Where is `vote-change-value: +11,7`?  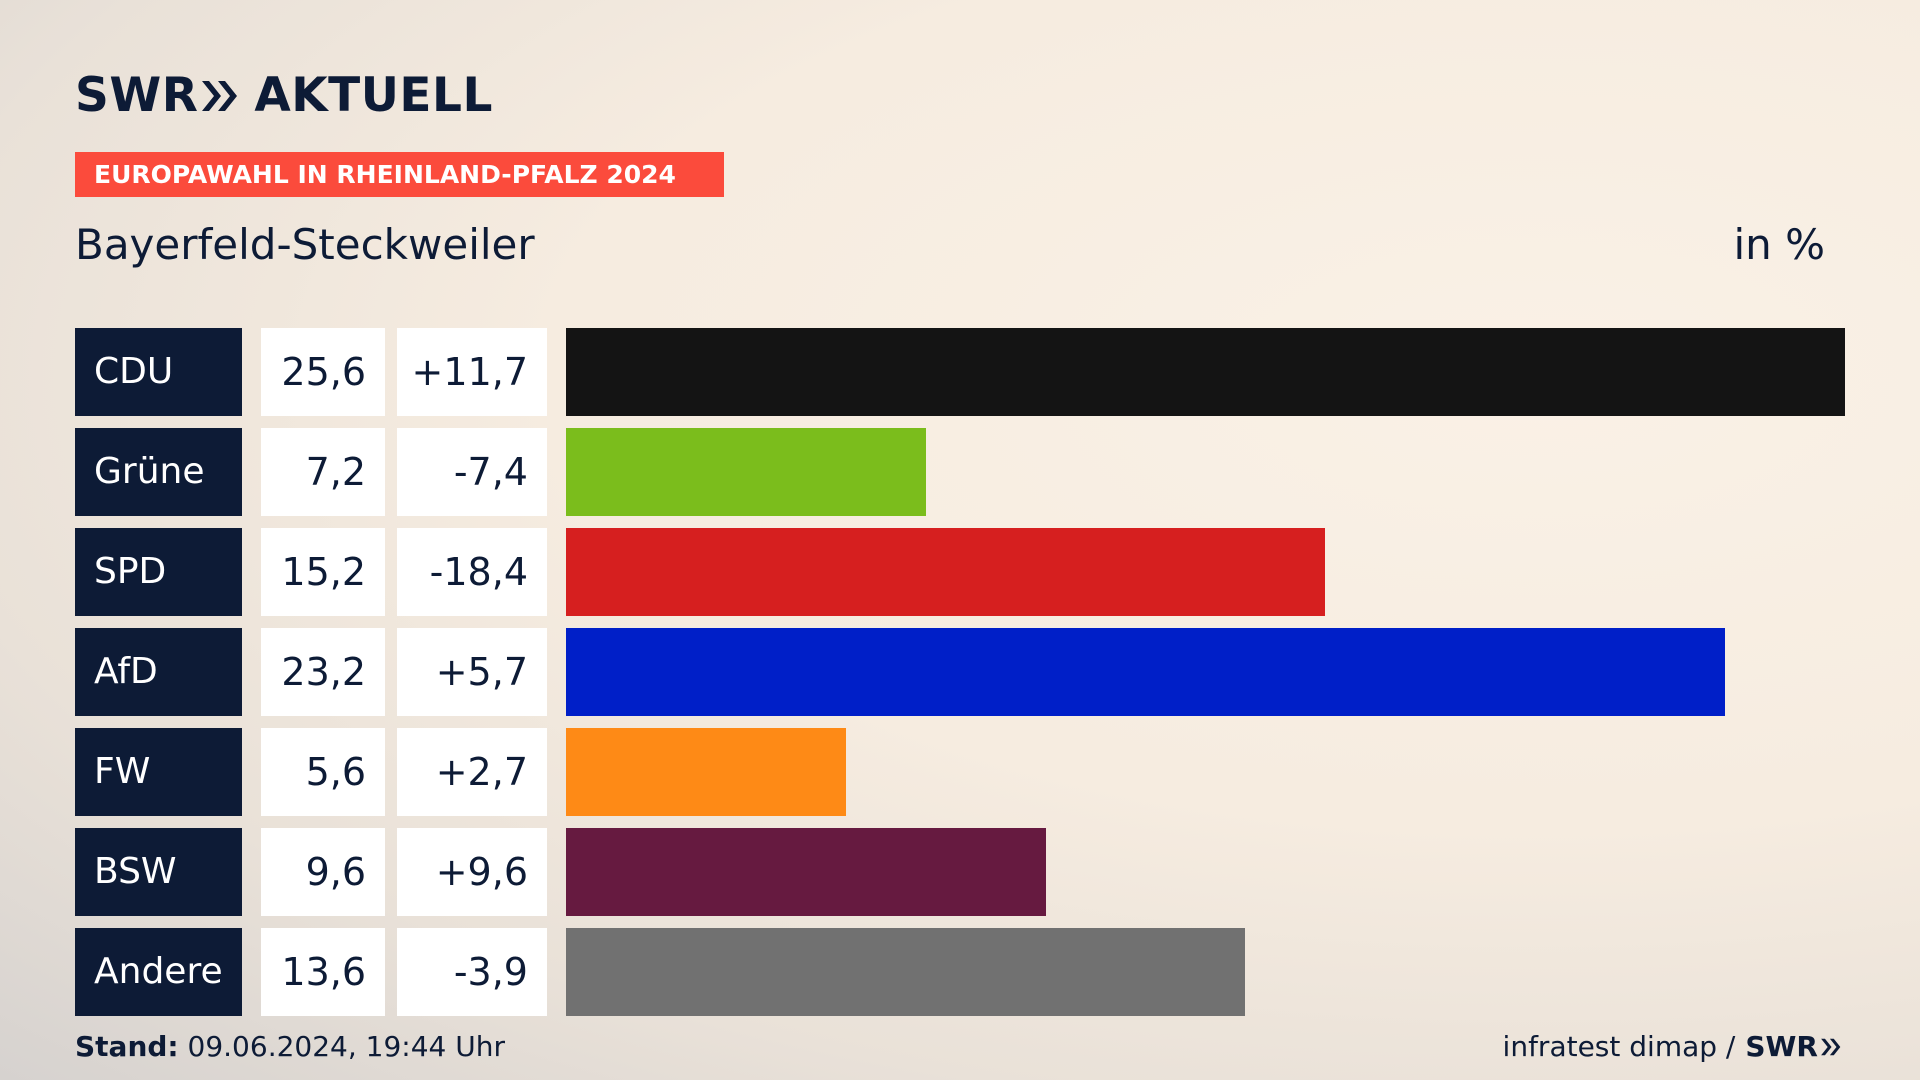 vote-change-value: +11,7 is located at coordinates (472, 372).